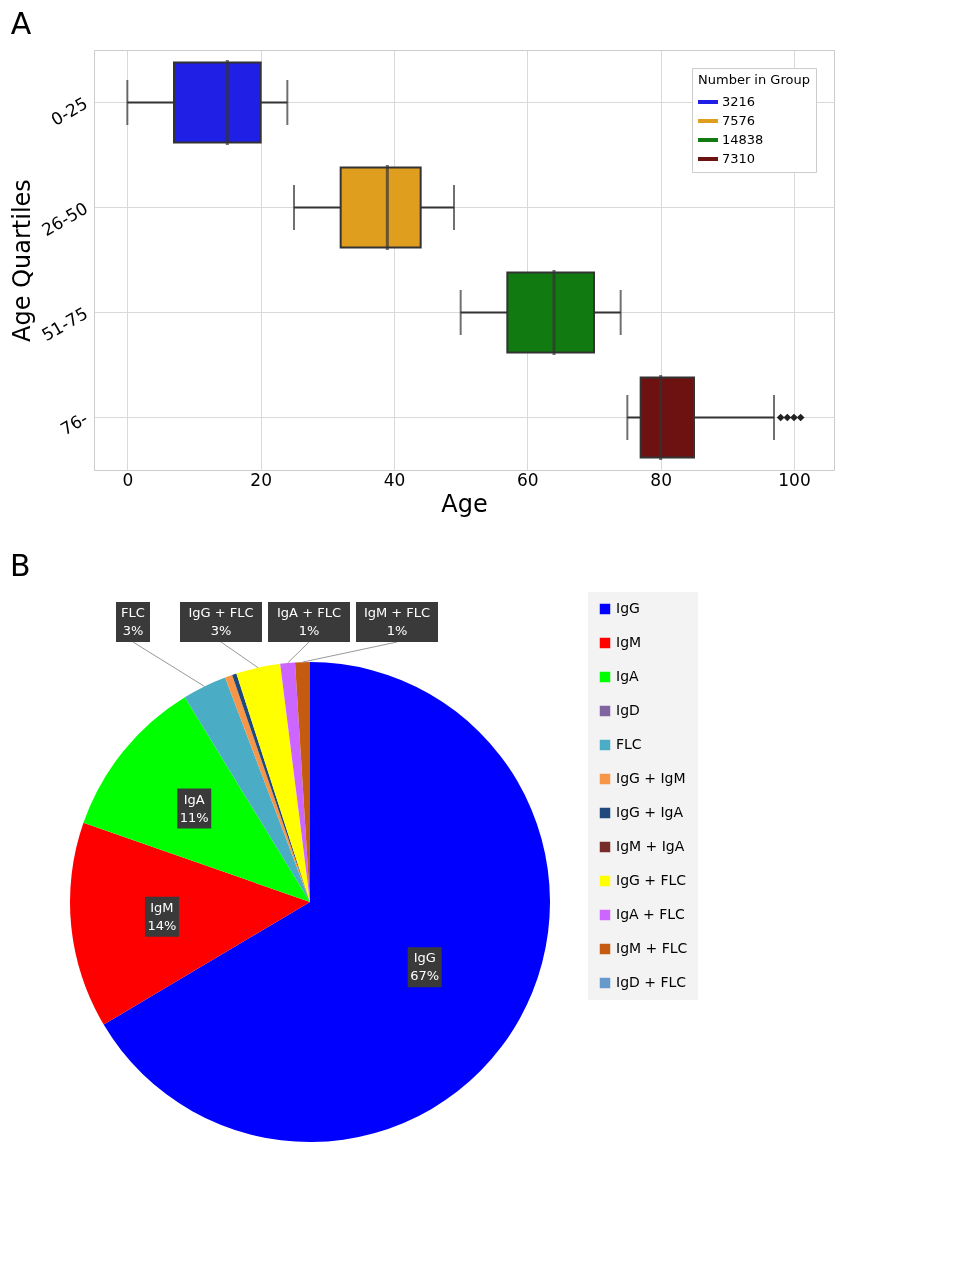  Describe the element at coordinates (20, 565) in the screenshot. I see `chart-title: B` at that location.